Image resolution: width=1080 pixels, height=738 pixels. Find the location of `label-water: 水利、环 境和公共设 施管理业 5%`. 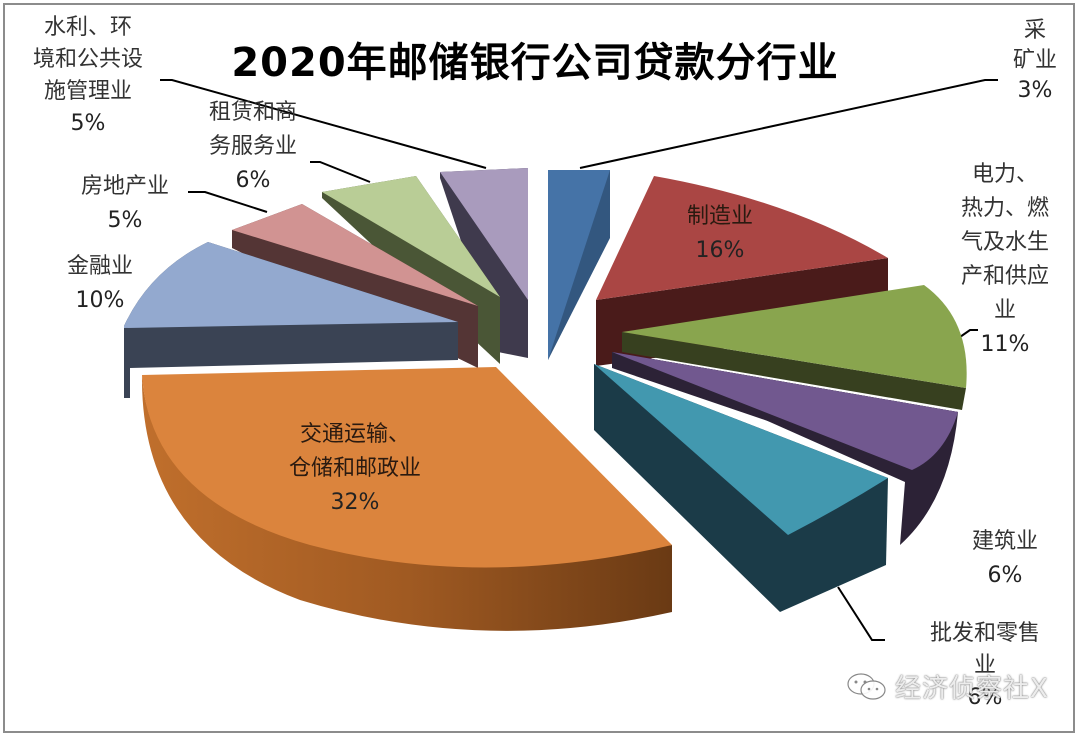

label-water: 水利、环 境和公共设 施管理业 5% is located at coordinates (88, 76).